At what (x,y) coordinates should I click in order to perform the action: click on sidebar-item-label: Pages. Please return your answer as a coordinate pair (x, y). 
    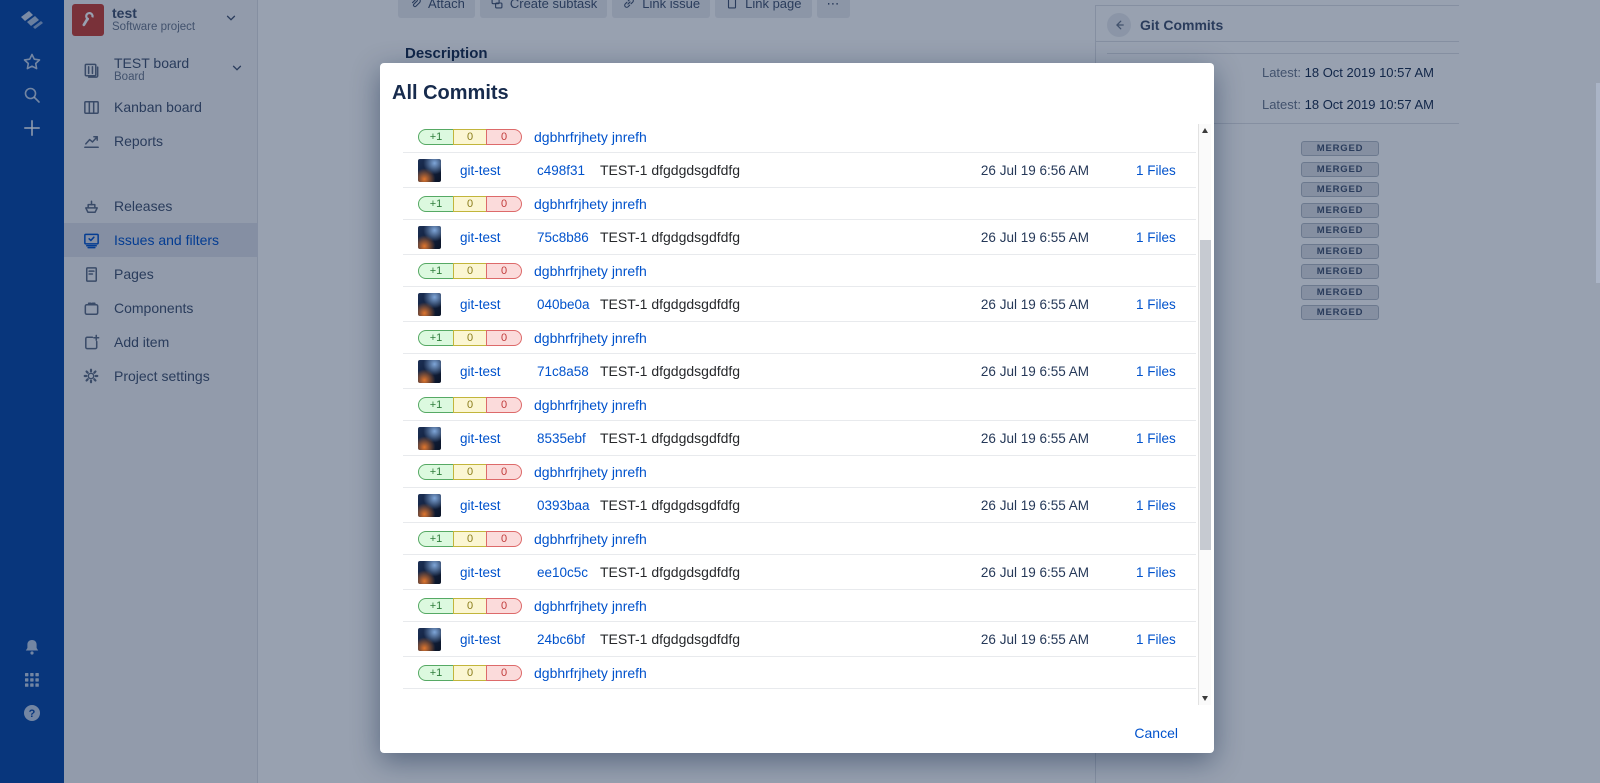
    Looking at the image, I should click on (134, 273).